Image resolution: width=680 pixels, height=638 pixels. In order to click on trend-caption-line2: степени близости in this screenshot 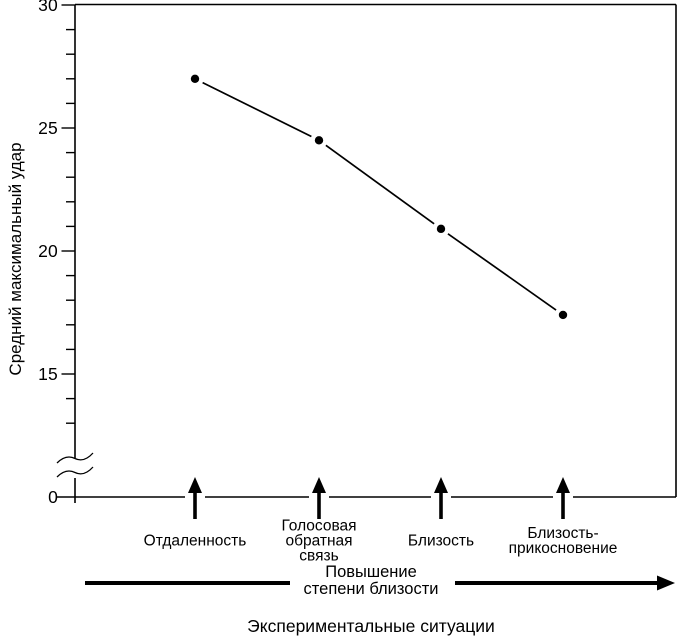, I will do `click(371, 588)`.